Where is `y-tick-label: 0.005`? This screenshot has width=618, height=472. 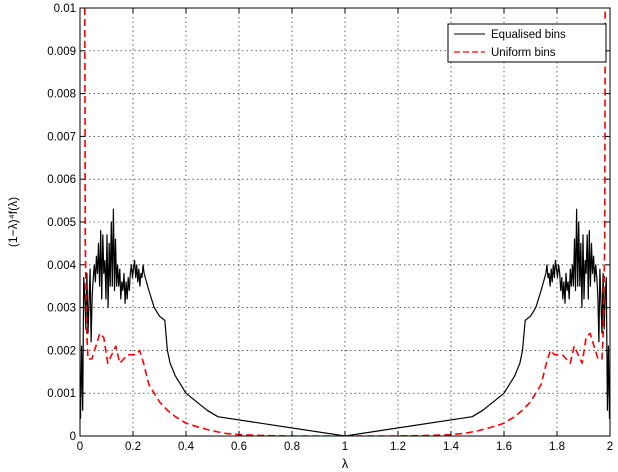
y-tick-label: 0.005 is located at coordinates (61, 223).